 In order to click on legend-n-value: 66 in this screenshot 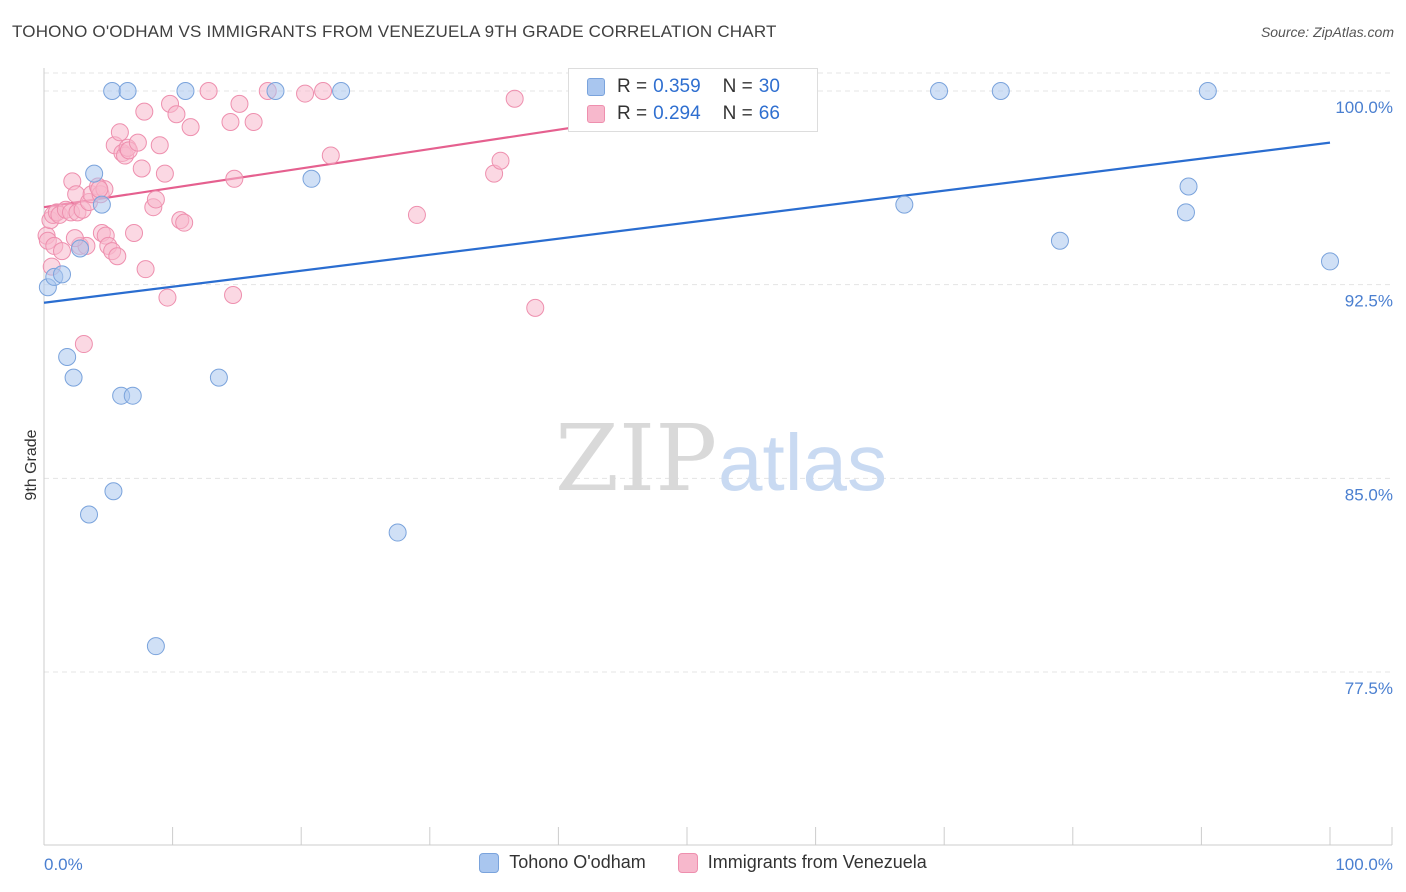, I will do `click(769, 113)`.